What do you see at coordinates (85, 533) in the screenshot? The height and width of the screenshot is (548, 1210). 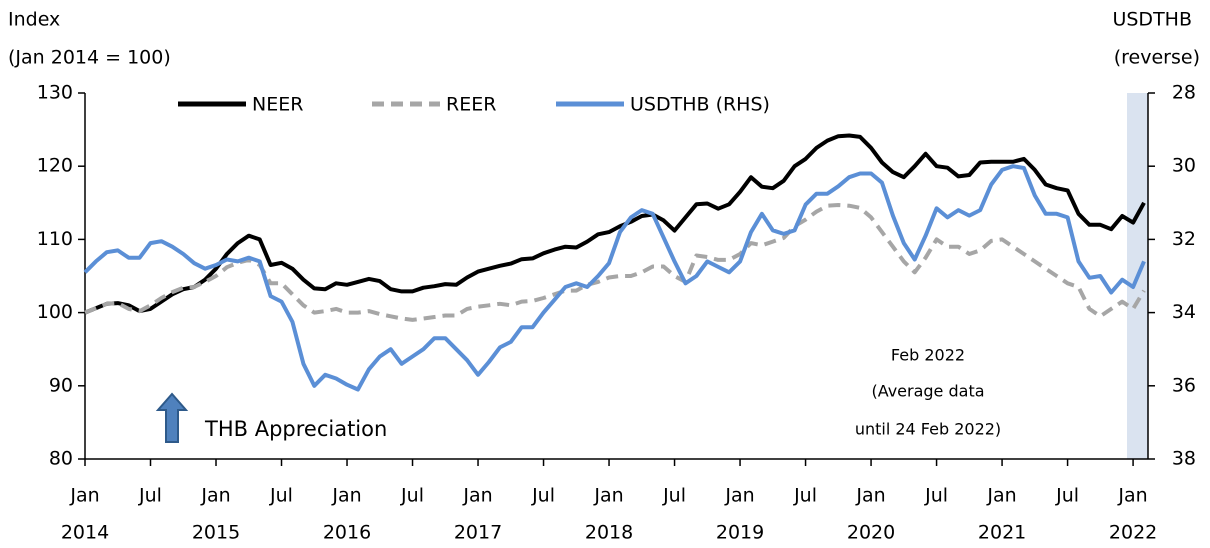 I see `x-tick-year: 2014` at bounding box center [85, 533].